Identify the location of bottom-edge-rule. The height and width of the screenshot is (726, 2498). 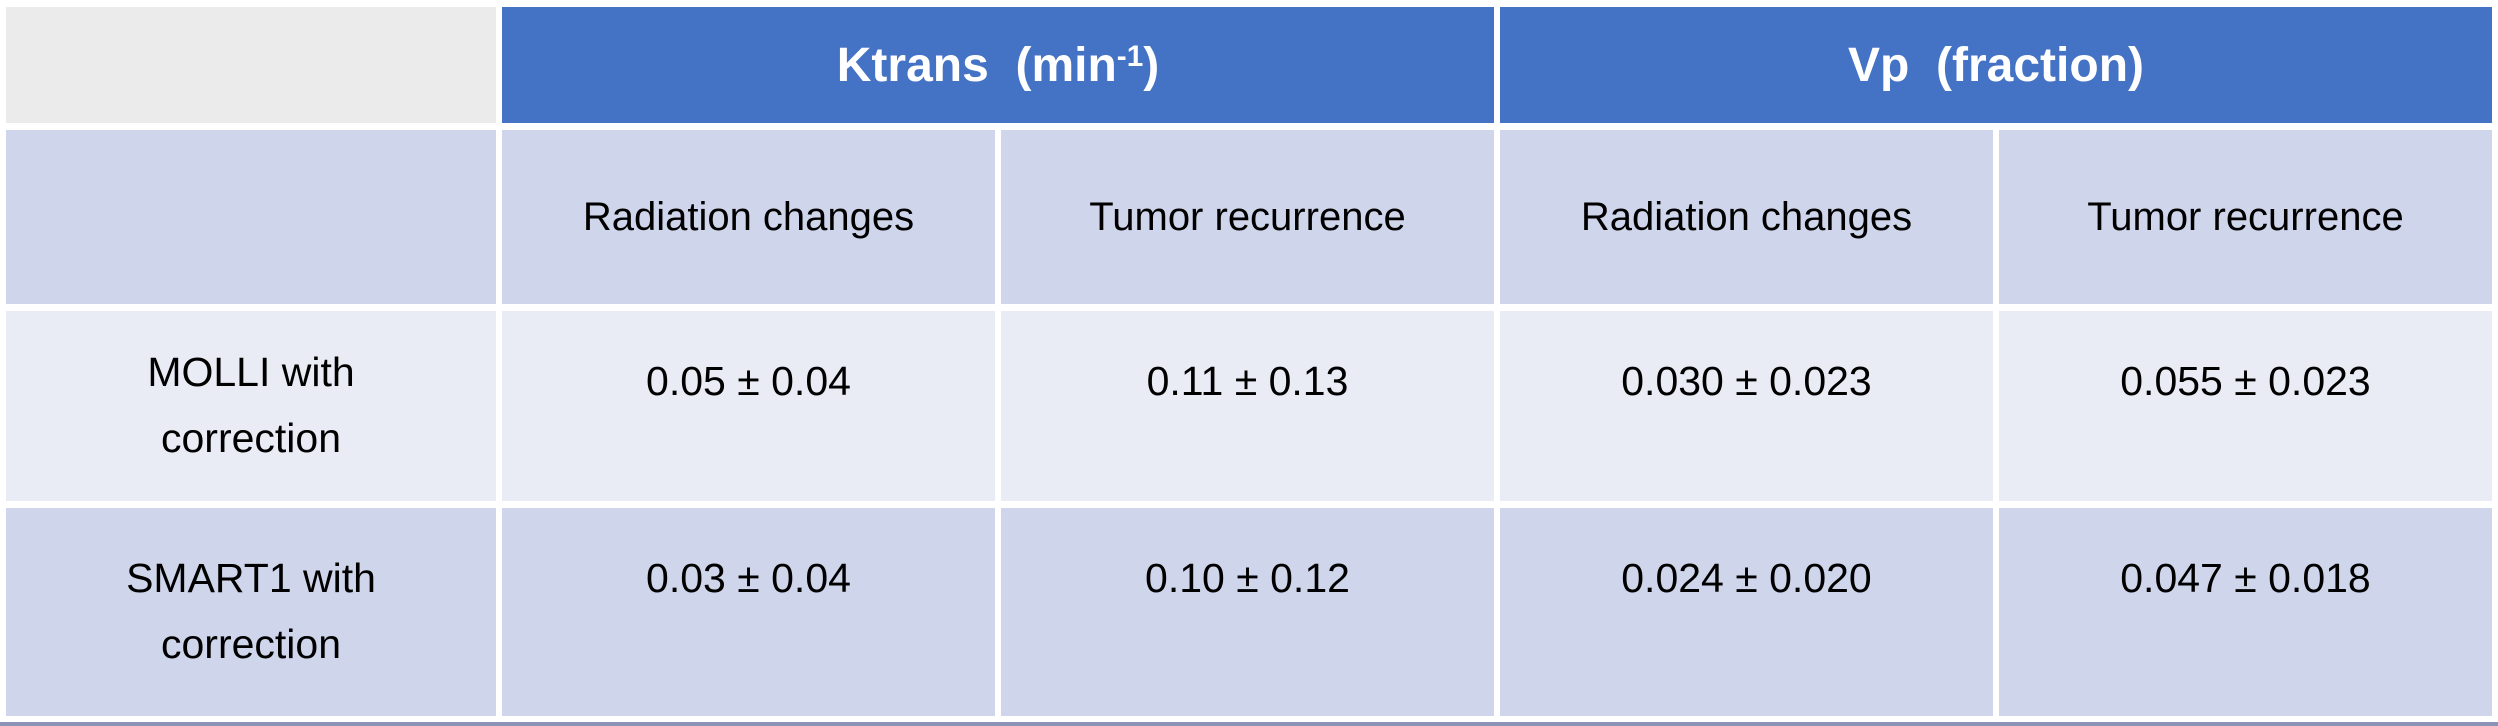
(1249, 724).